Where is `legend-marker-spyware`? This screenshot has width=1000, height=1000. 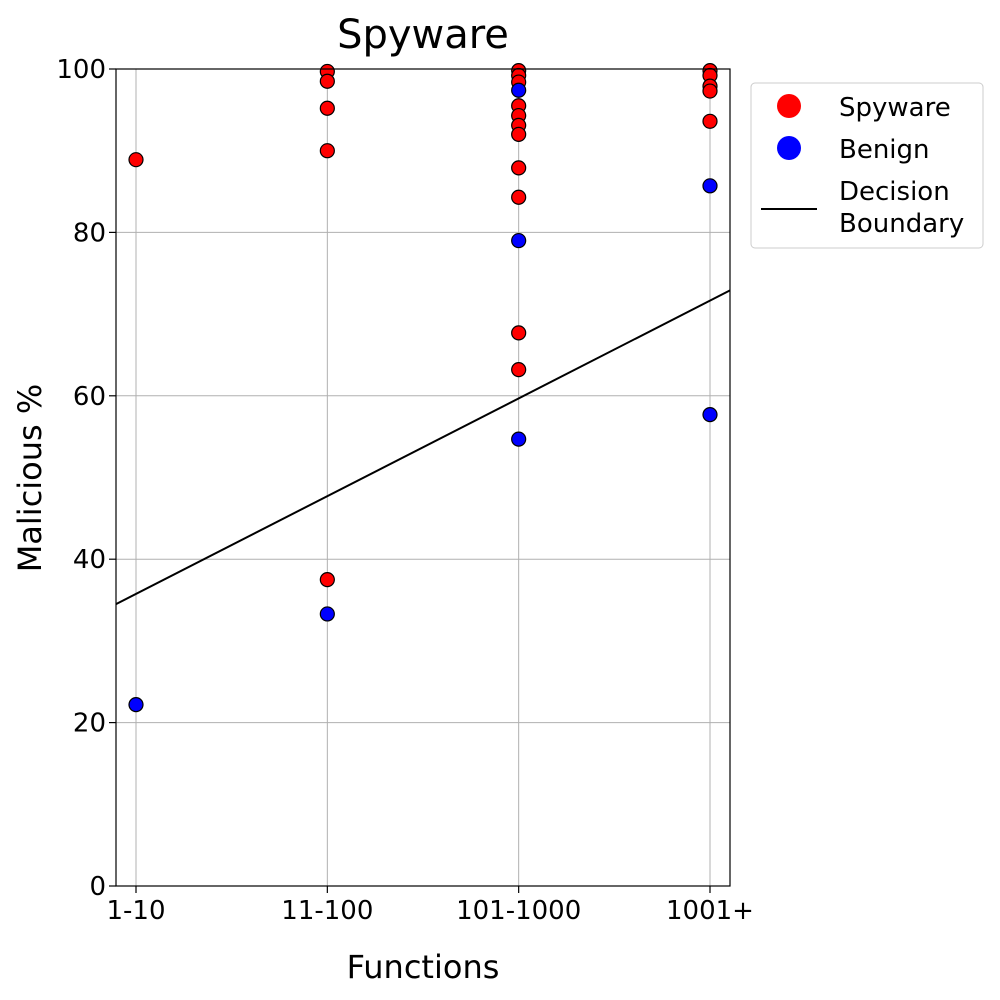
legend-marker-spyware is located at coordinates (789, 106).